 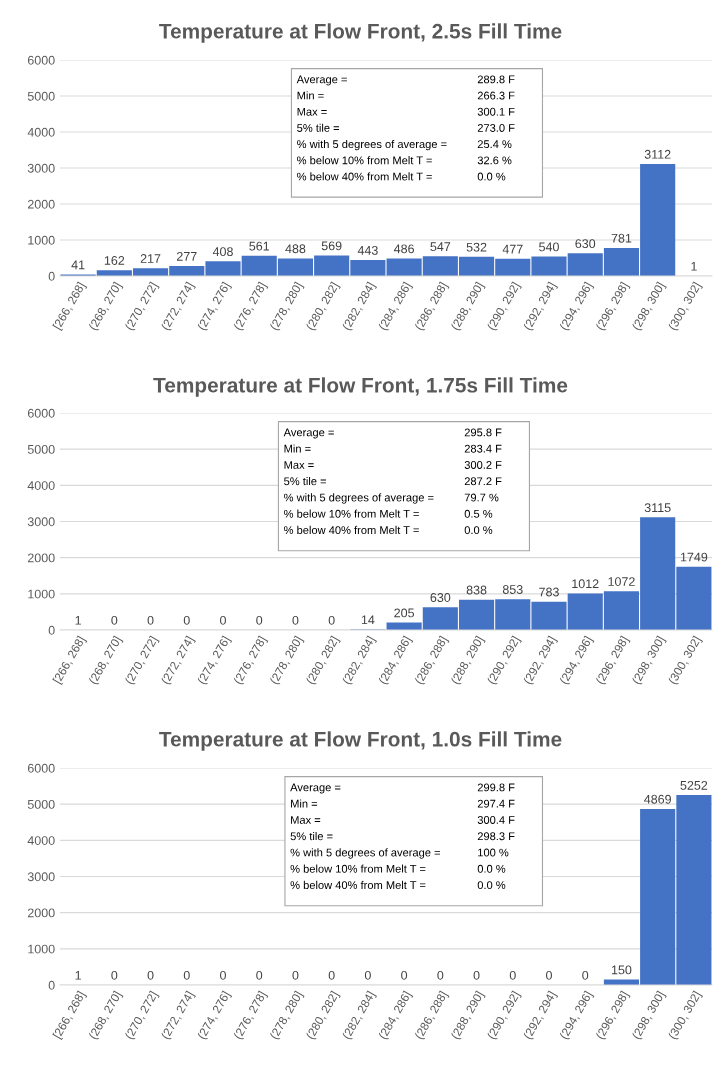 I want to click on data-label: 532, so click(x=476, y=247).